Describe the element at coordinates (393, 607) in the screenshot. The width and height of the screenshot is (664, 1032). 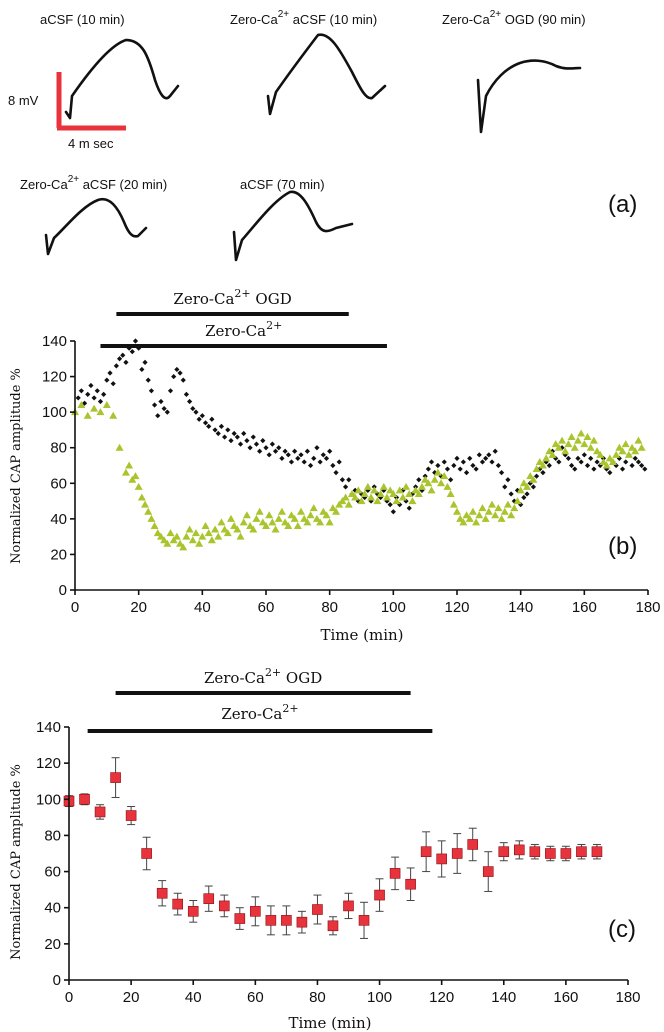
I see `x-tick-label: 100` at that location.